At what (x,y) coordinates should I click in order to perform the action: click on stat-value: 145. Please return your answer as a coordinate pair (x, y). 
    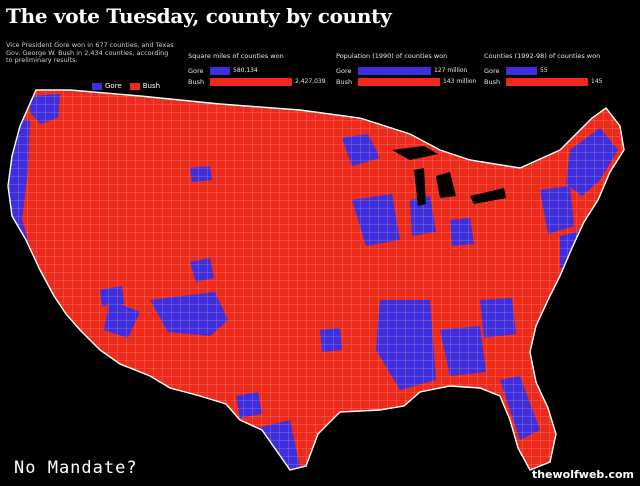
    Looking at the image, I should click on (597, 81).